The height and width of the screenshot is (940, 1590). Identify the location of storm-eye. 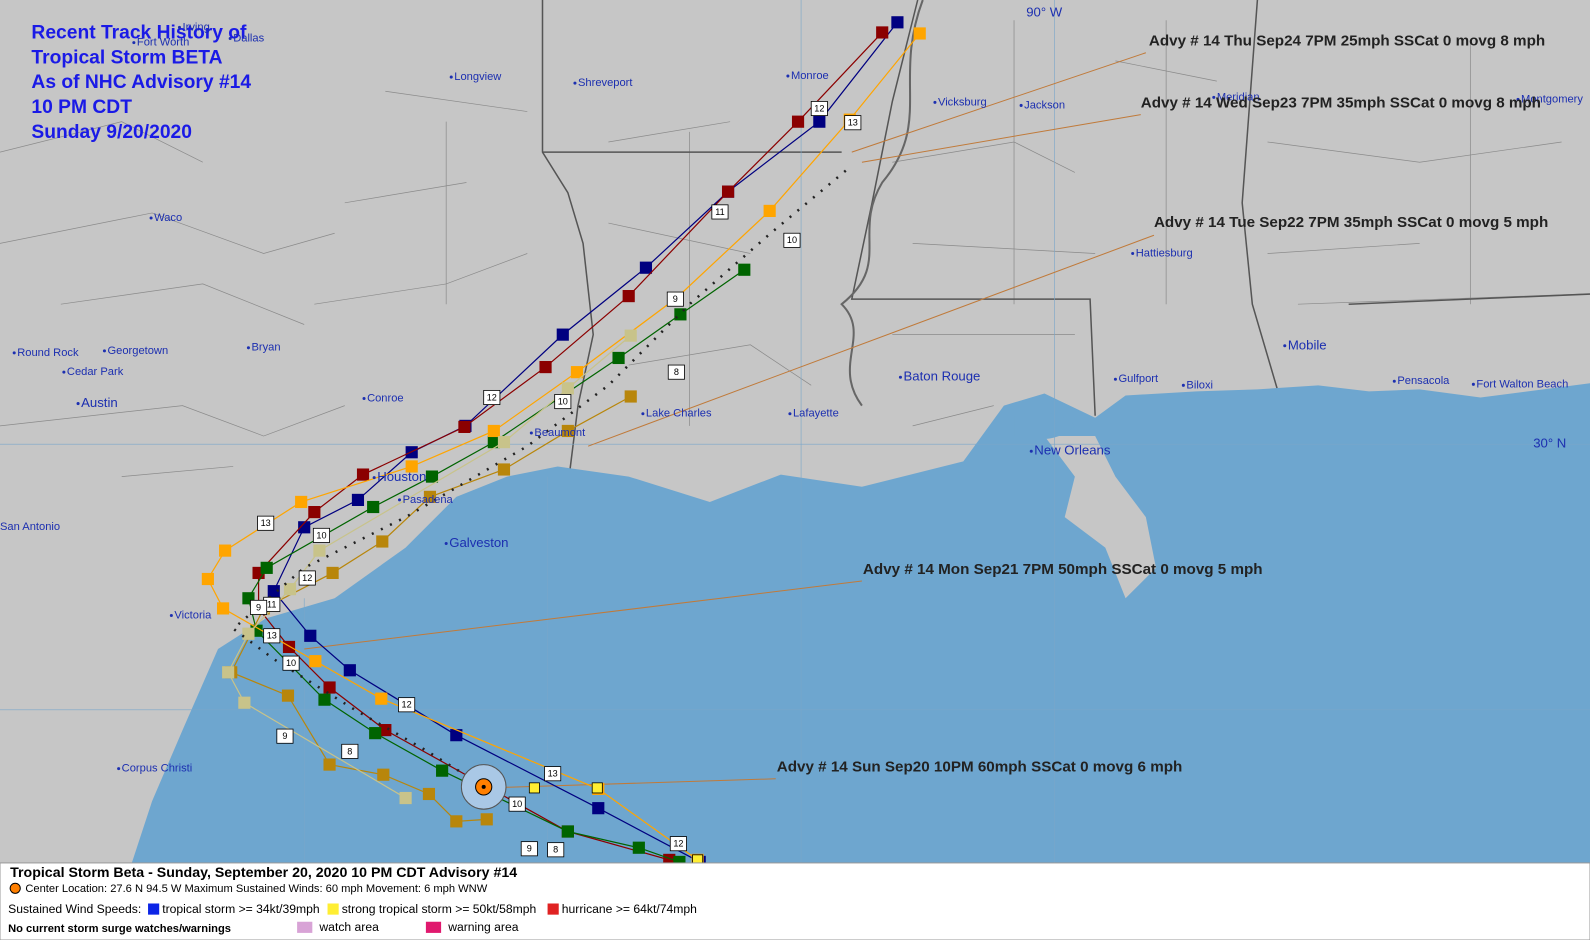
(483, 786).